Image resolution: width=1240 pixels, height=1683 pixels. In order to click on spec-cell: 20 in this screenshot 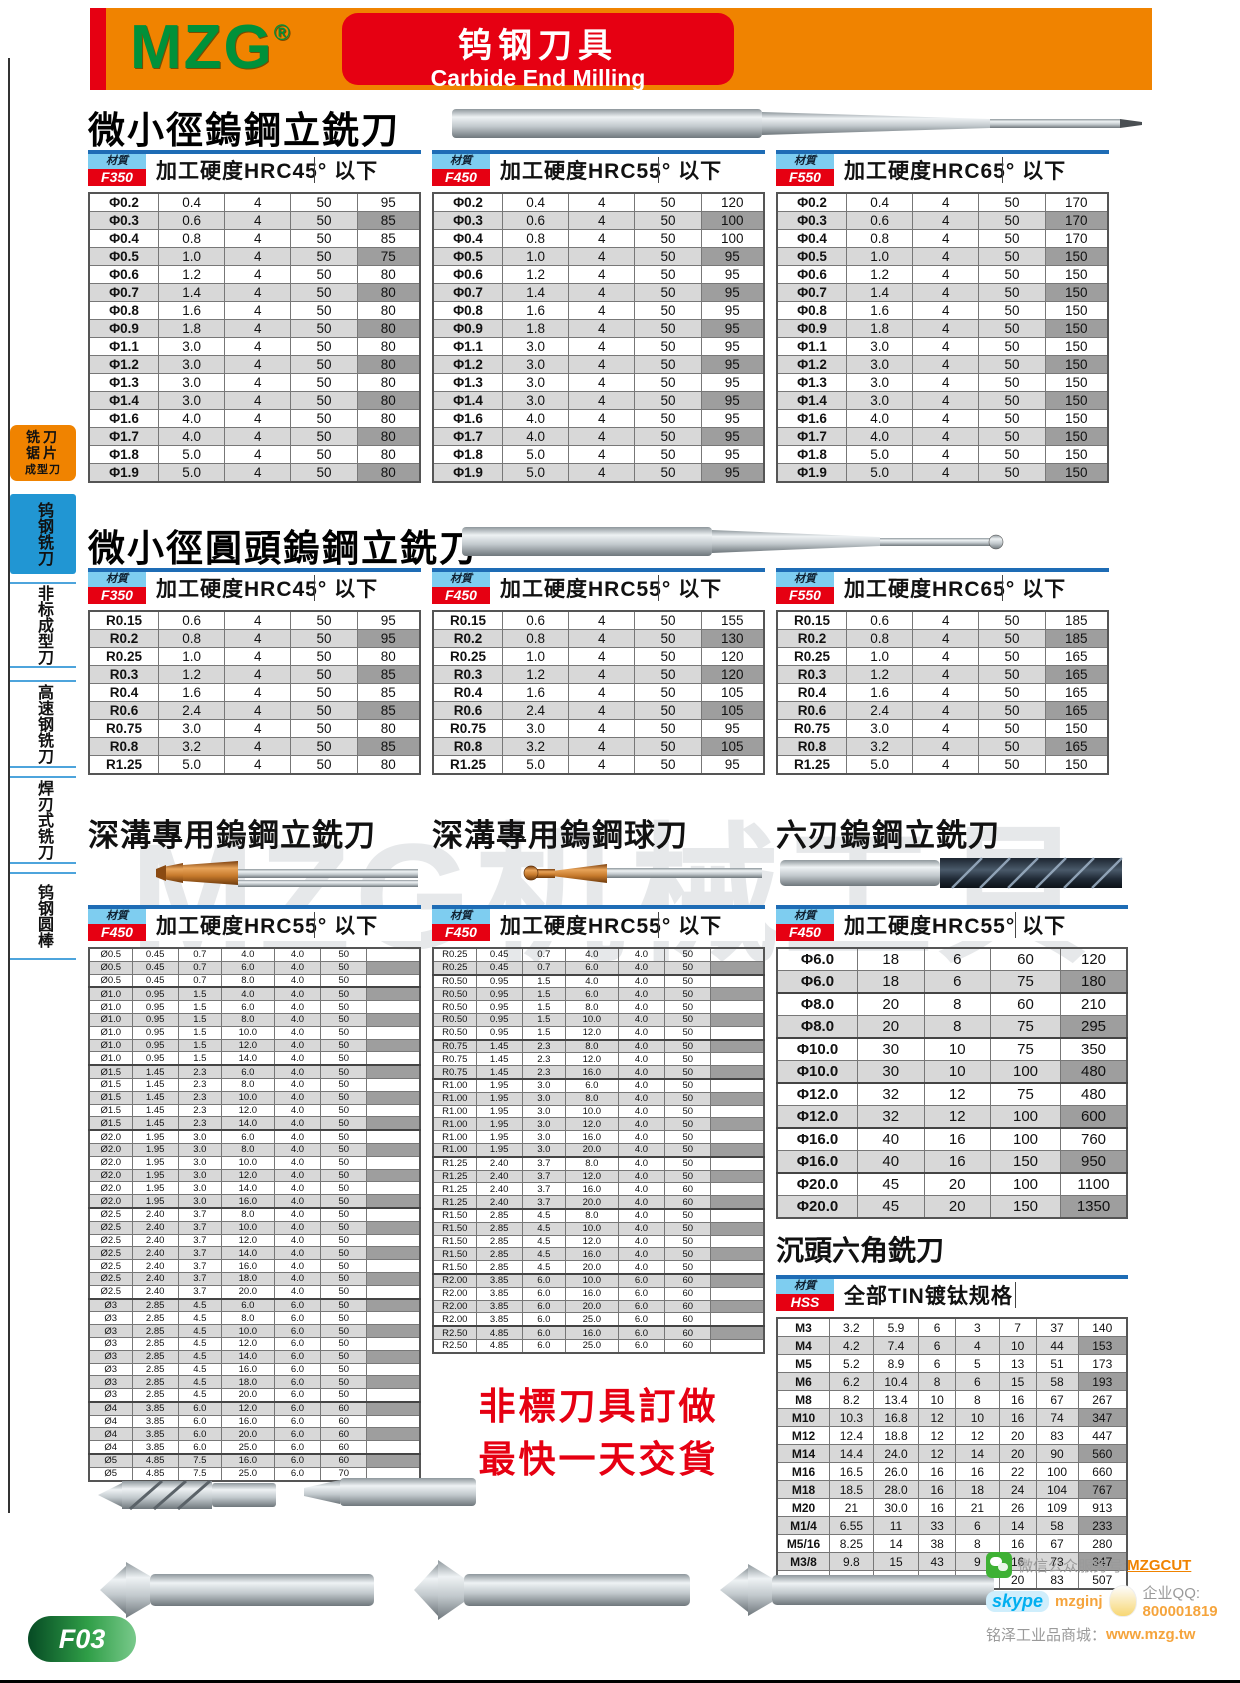, I will do `click(957, 1207)`.